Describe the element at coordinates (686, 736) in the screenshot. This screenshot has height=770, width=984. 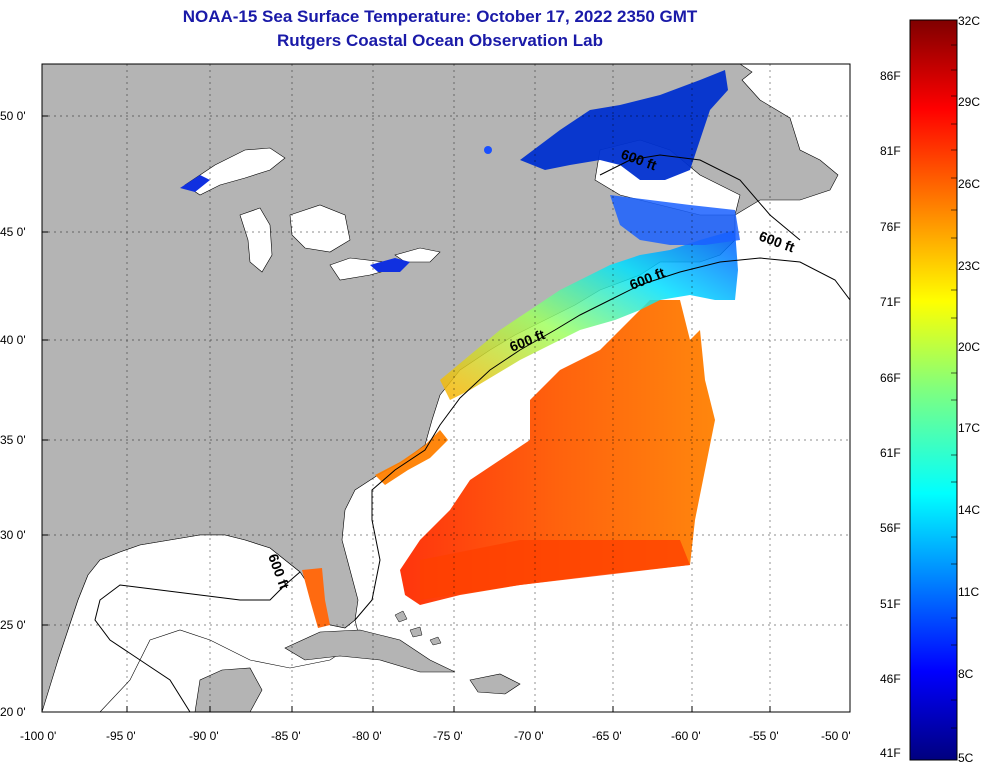
I see `lon-label: -60 0'` at that location.